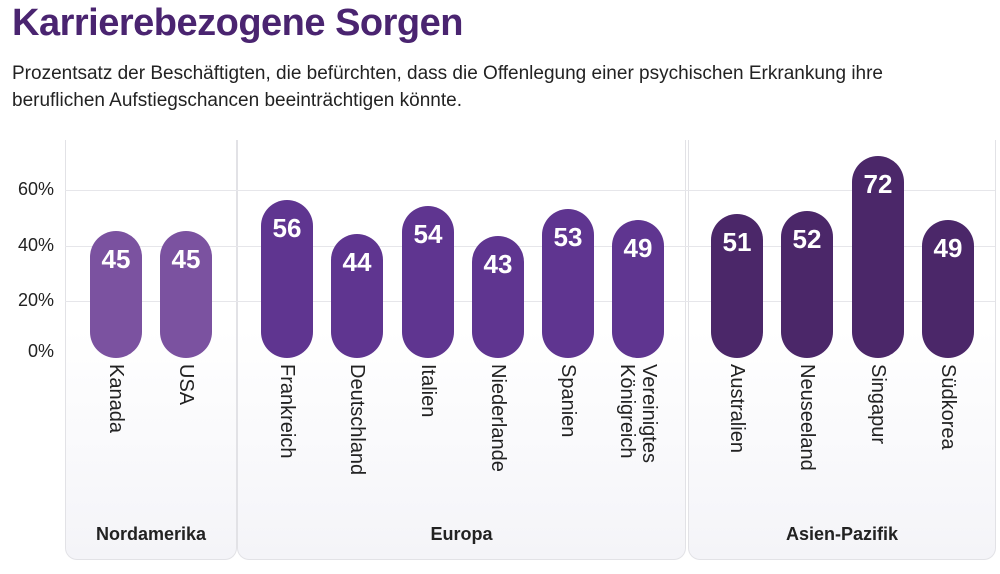  I want to click on group-label: Asien-Pazifik, so click(842, 534).